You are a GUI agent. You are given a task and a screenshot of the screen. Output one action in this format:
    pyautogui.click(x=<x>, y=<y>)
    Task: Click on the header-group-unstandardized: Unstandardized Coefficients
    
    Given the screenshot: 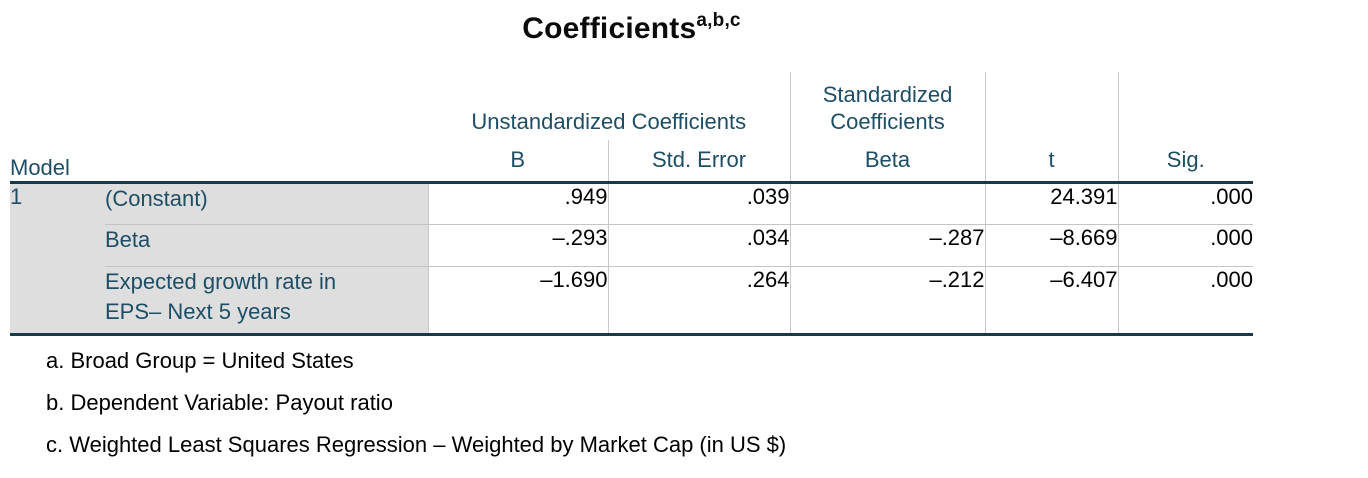 What is the action you would take?
    pyautogui.click(x=609, y=106)
    